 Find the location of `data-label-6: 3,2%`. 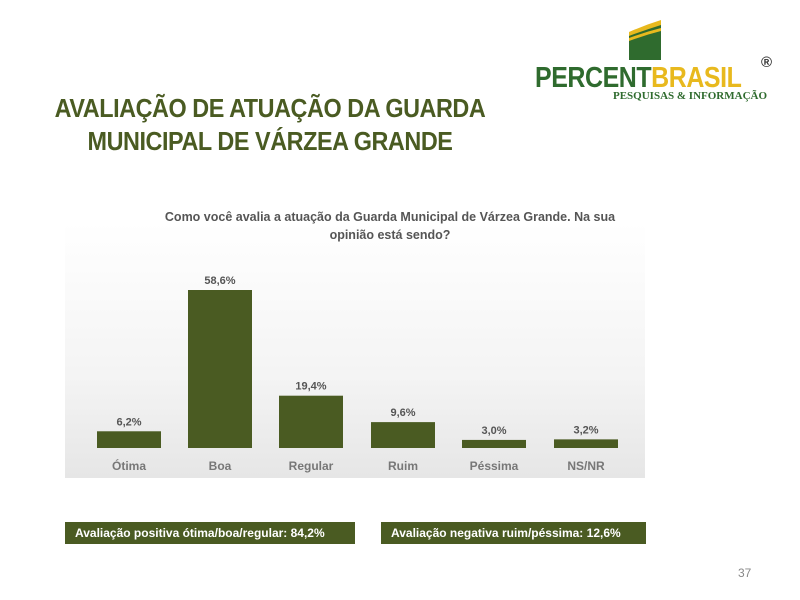

data-label-6: 3,2% is located at coordinates (585, 430).